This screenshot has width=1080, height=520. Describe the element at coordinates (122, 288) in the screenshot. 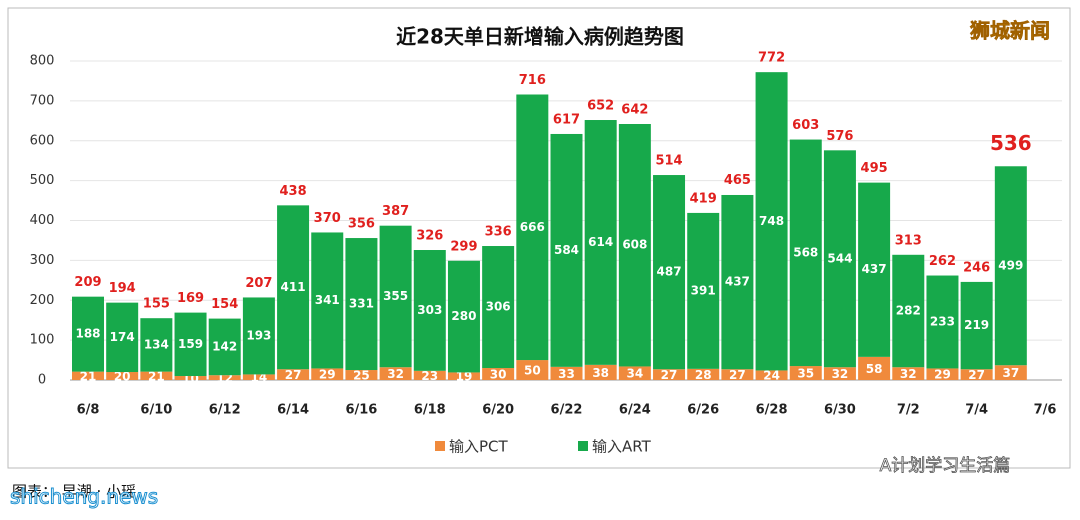

I see `total-label: 194` at that location.